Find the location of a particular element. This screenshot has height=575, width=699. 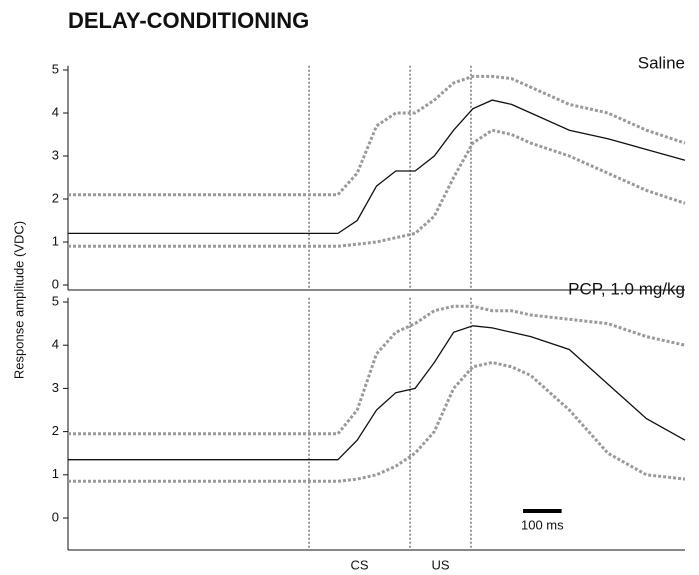

event-label: US is located at coordinates (440, 564).